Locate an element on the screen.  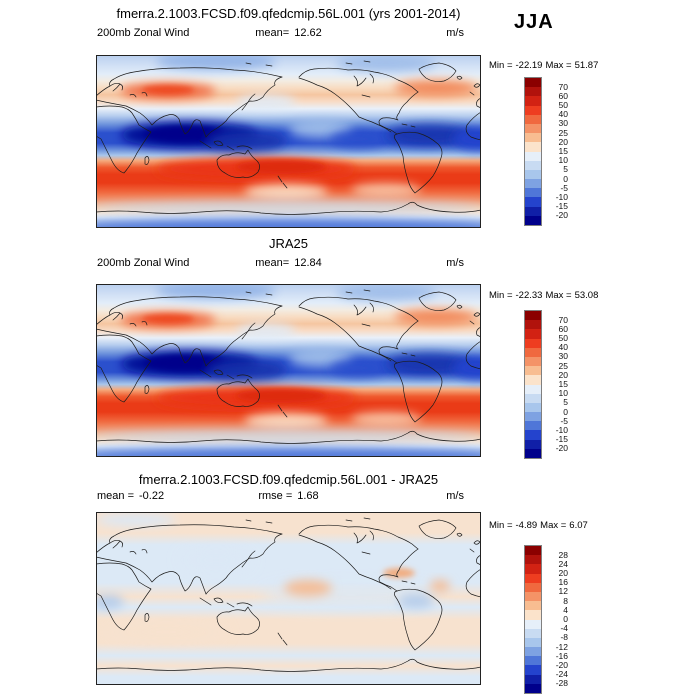
colorbar-tick-label: 4 is located at coordinates (565, 609).